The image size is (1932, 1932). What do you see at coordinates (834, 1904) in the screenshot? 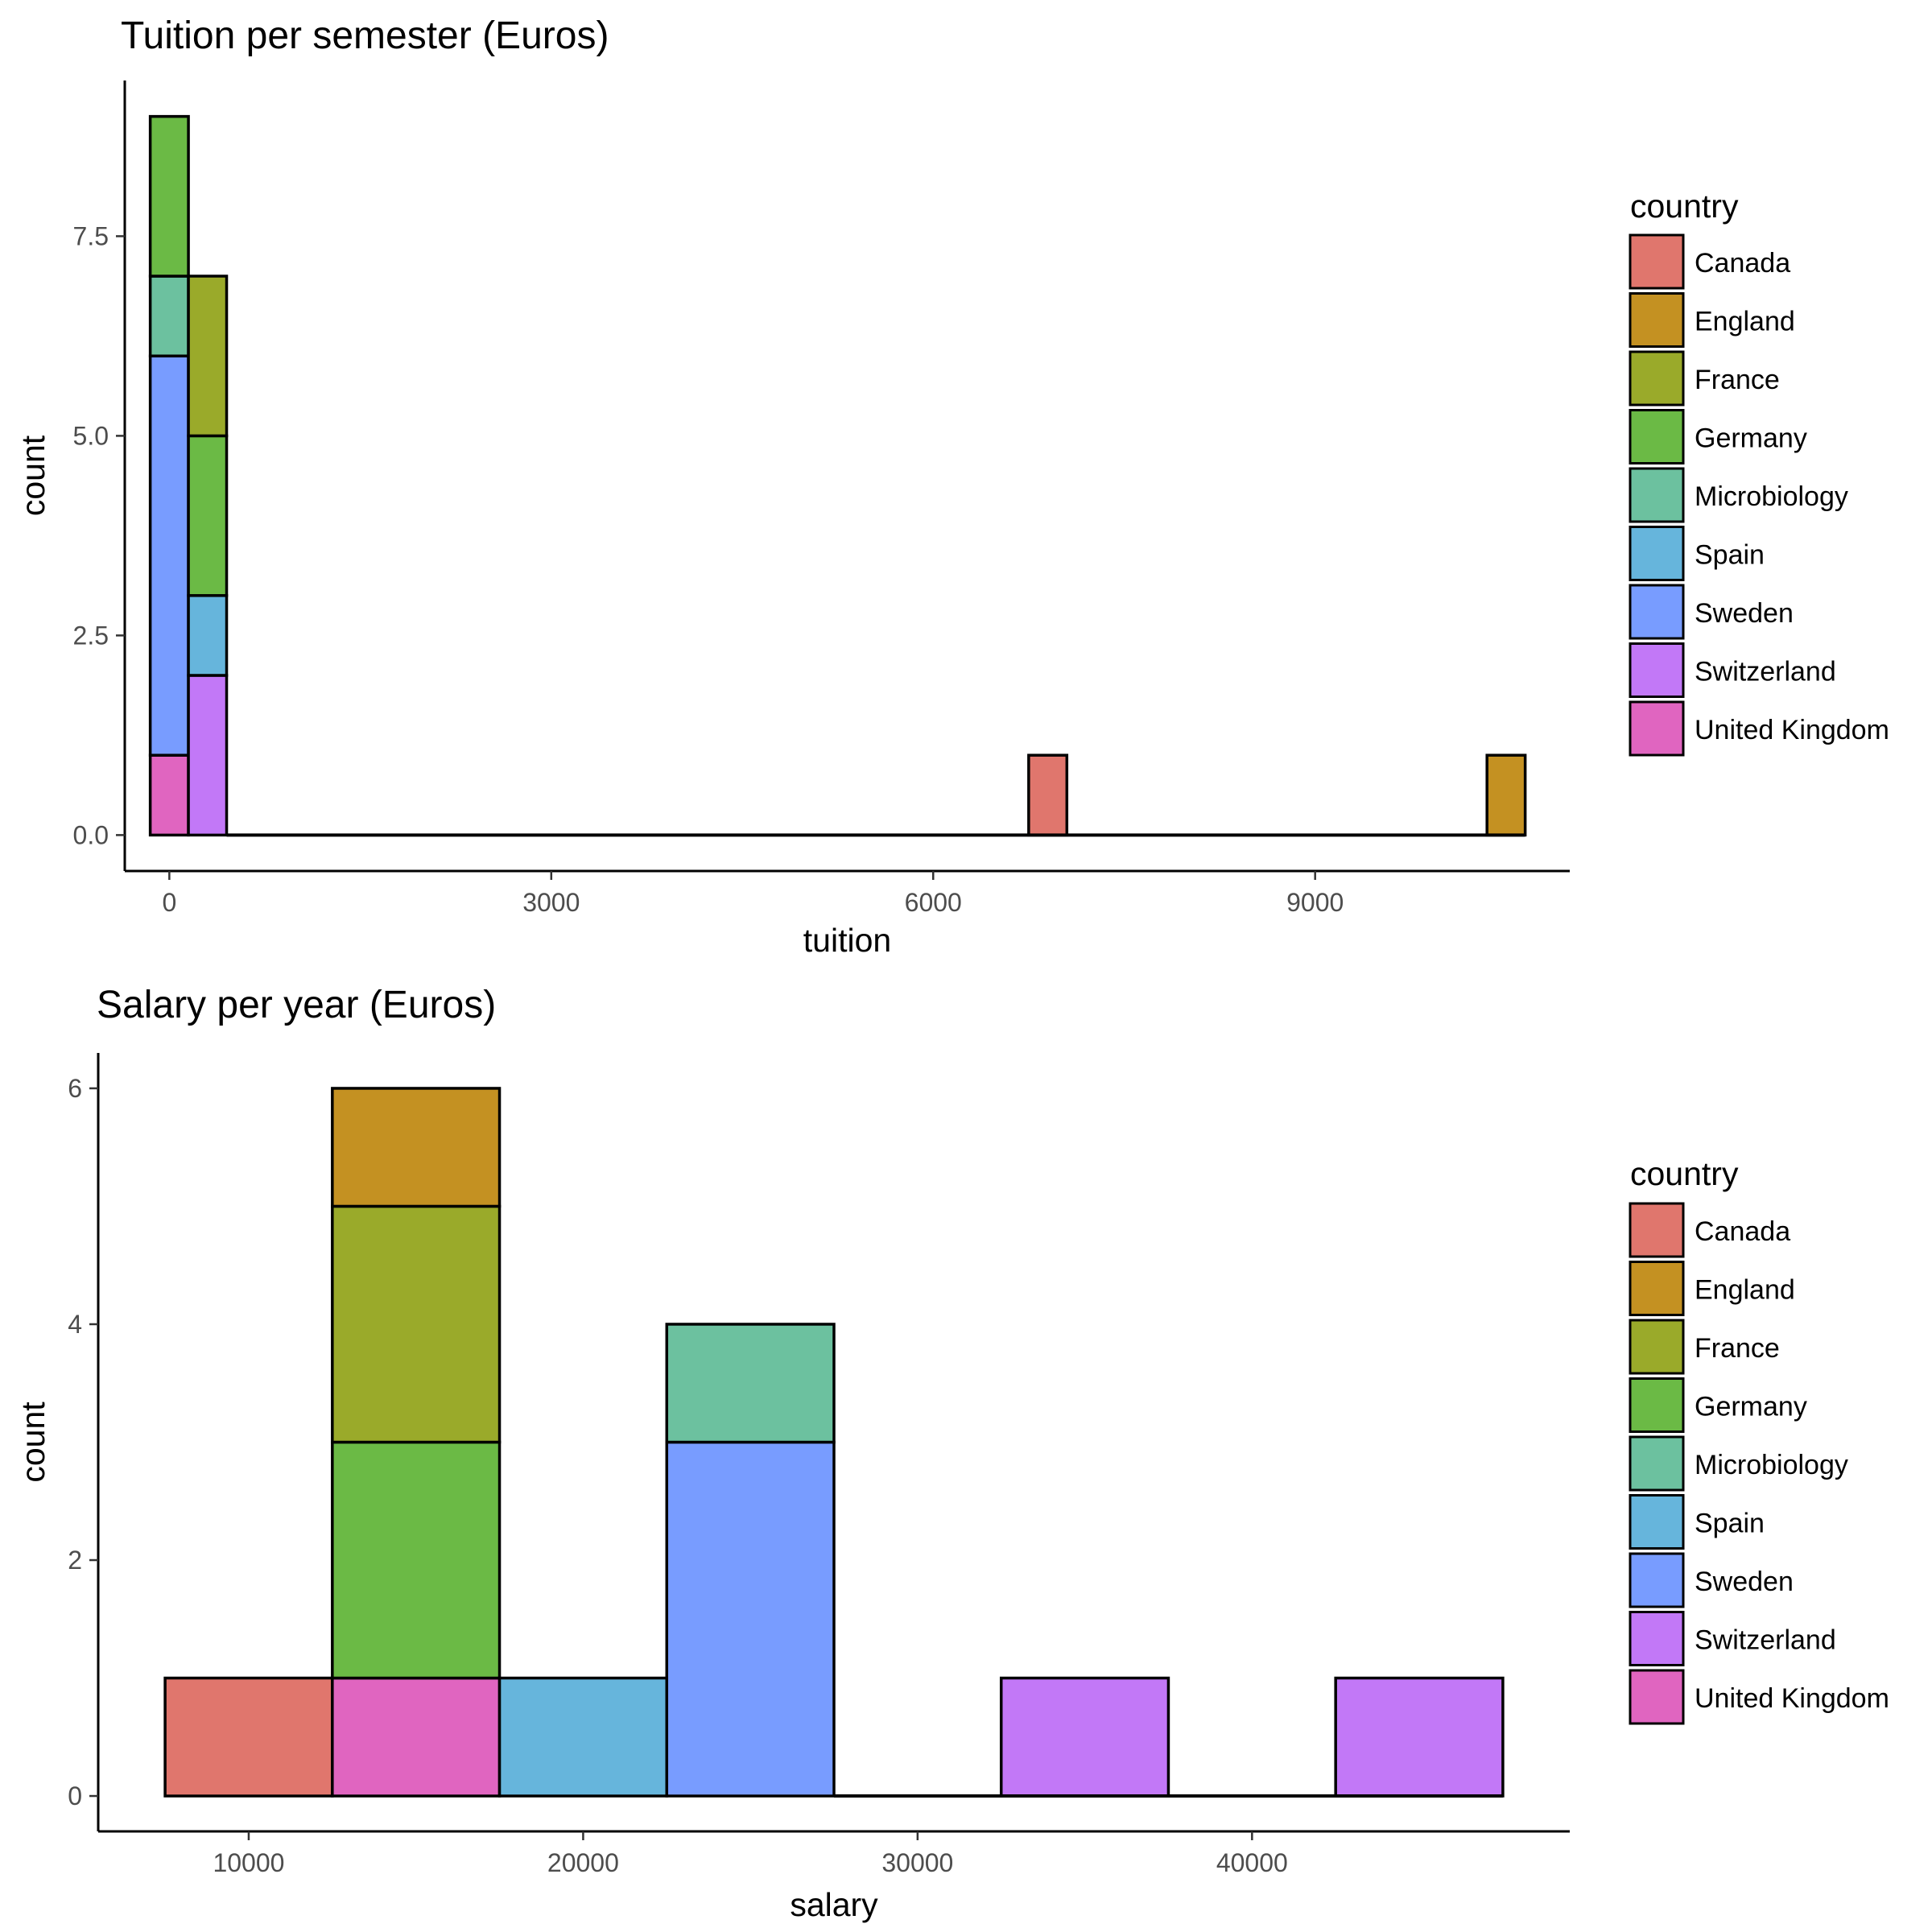
I see `salary-x-axis-title: salary` at bounding box center [834, 1904].